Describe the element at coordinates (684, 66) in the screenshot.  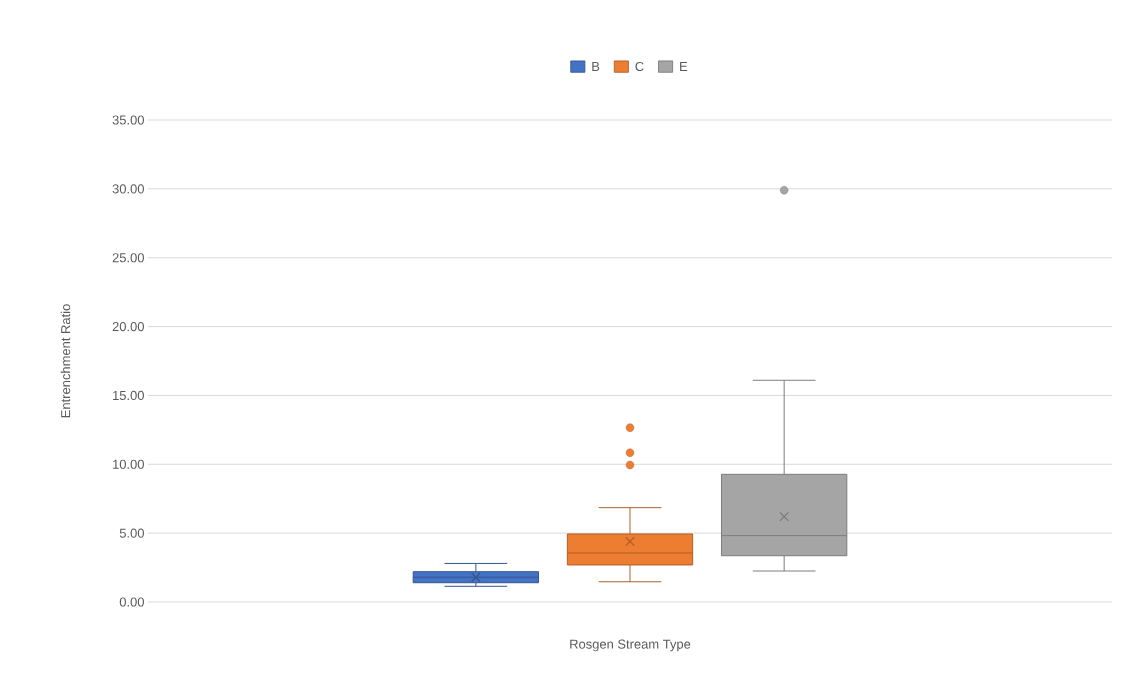
I see `legend-label: E` at that location.